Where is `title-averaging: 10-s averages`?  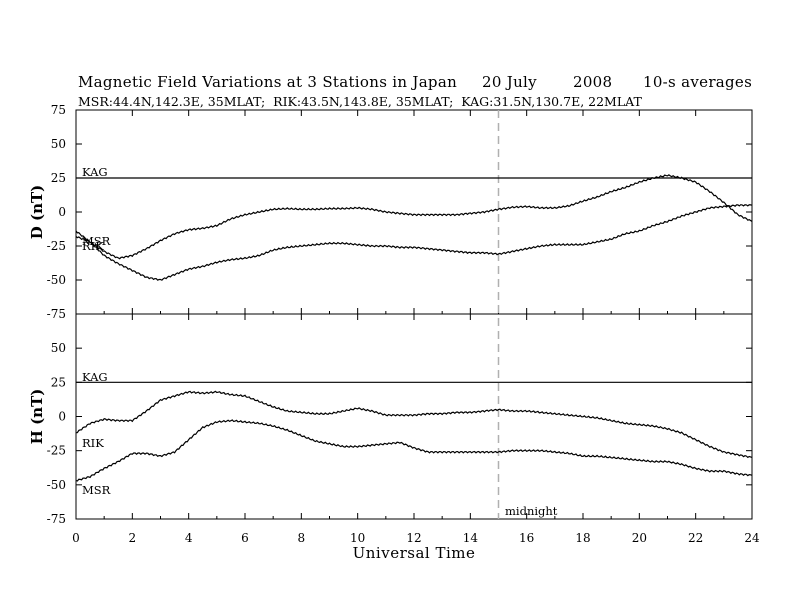 title-averaging: 10-s averages is located at coordinates (698, 82).